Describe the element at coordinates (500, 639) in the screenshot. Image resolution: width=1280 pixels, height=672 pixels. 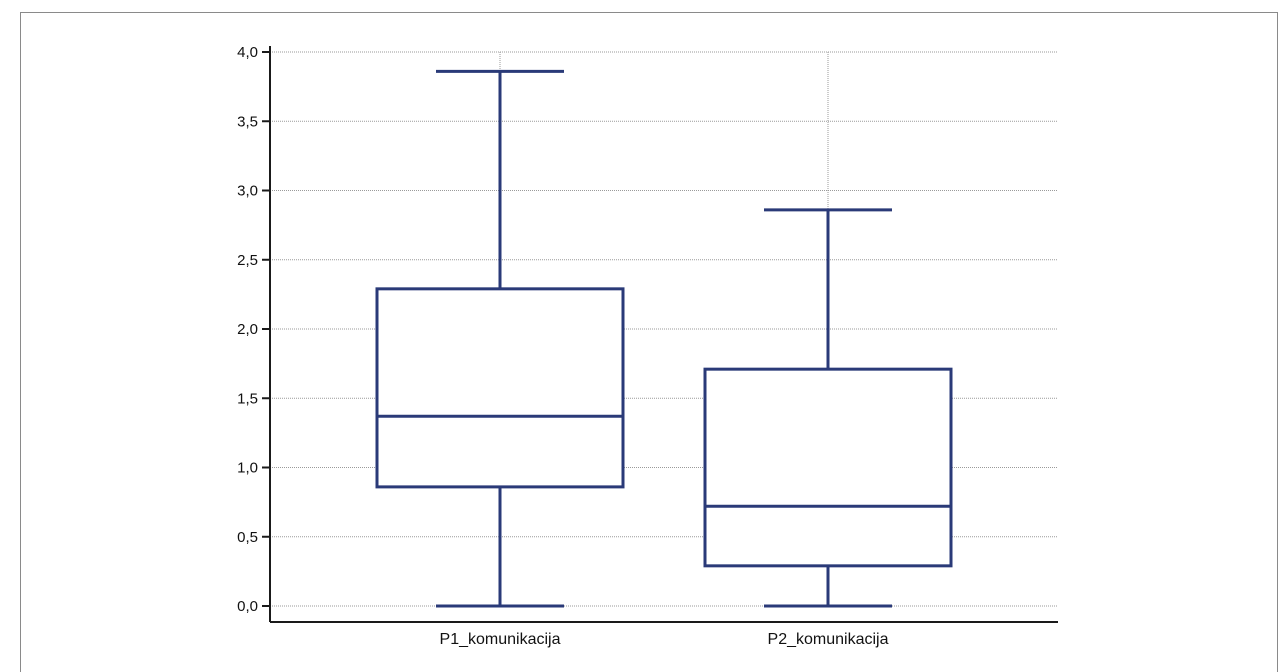
I see `category-label: P1_komunikacija` at that location.